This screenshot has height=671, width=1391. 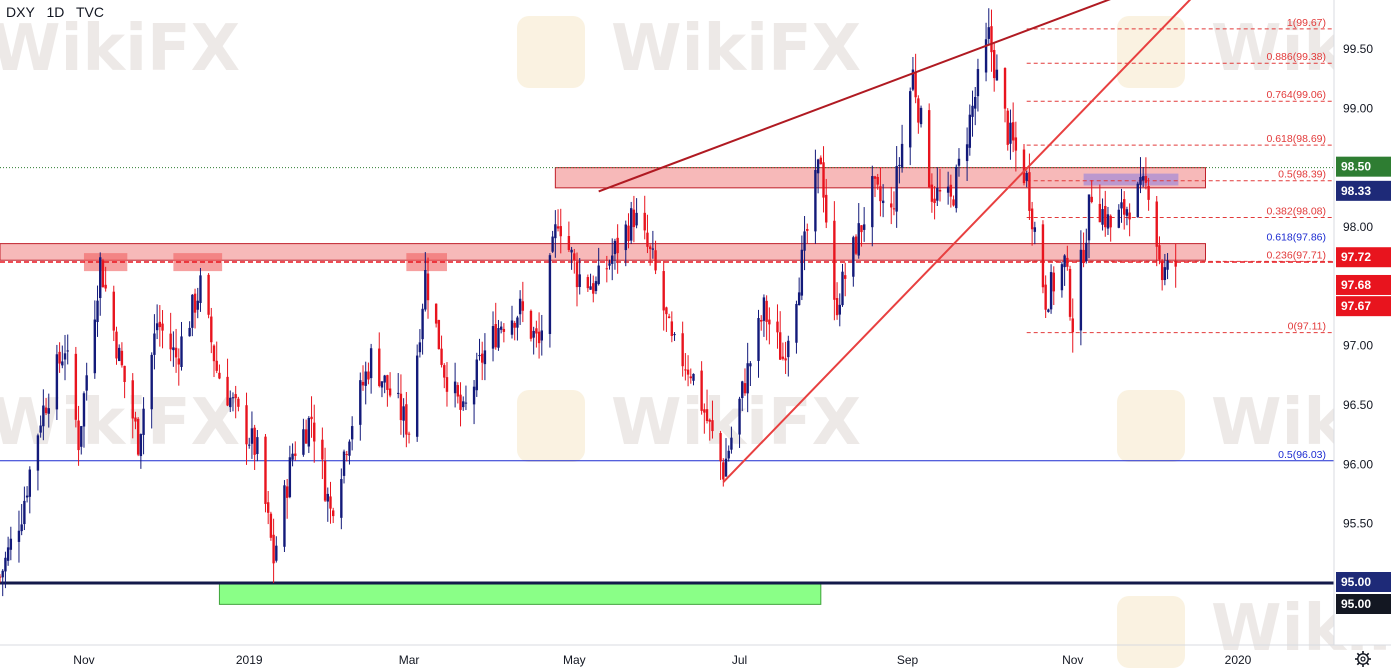 What do you see at coordinates (1302, 175) in the screenshot?
I see `fib-label-0.5: 0.5(98.39)` at bounding box center [1302, 175].